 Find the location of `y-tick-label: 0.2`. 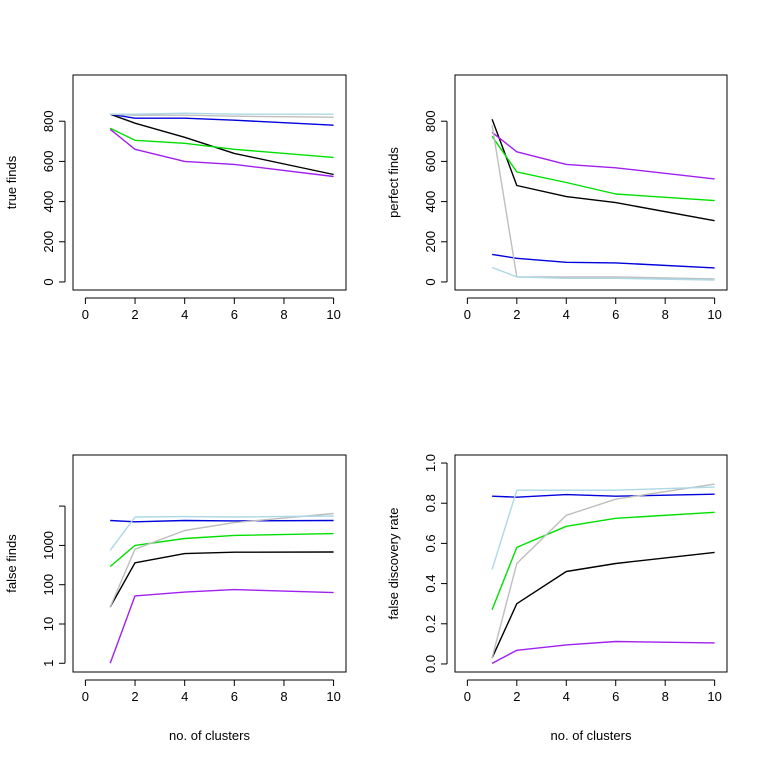

y-tick-label: 0.2 is located at coordinates (430, 624).